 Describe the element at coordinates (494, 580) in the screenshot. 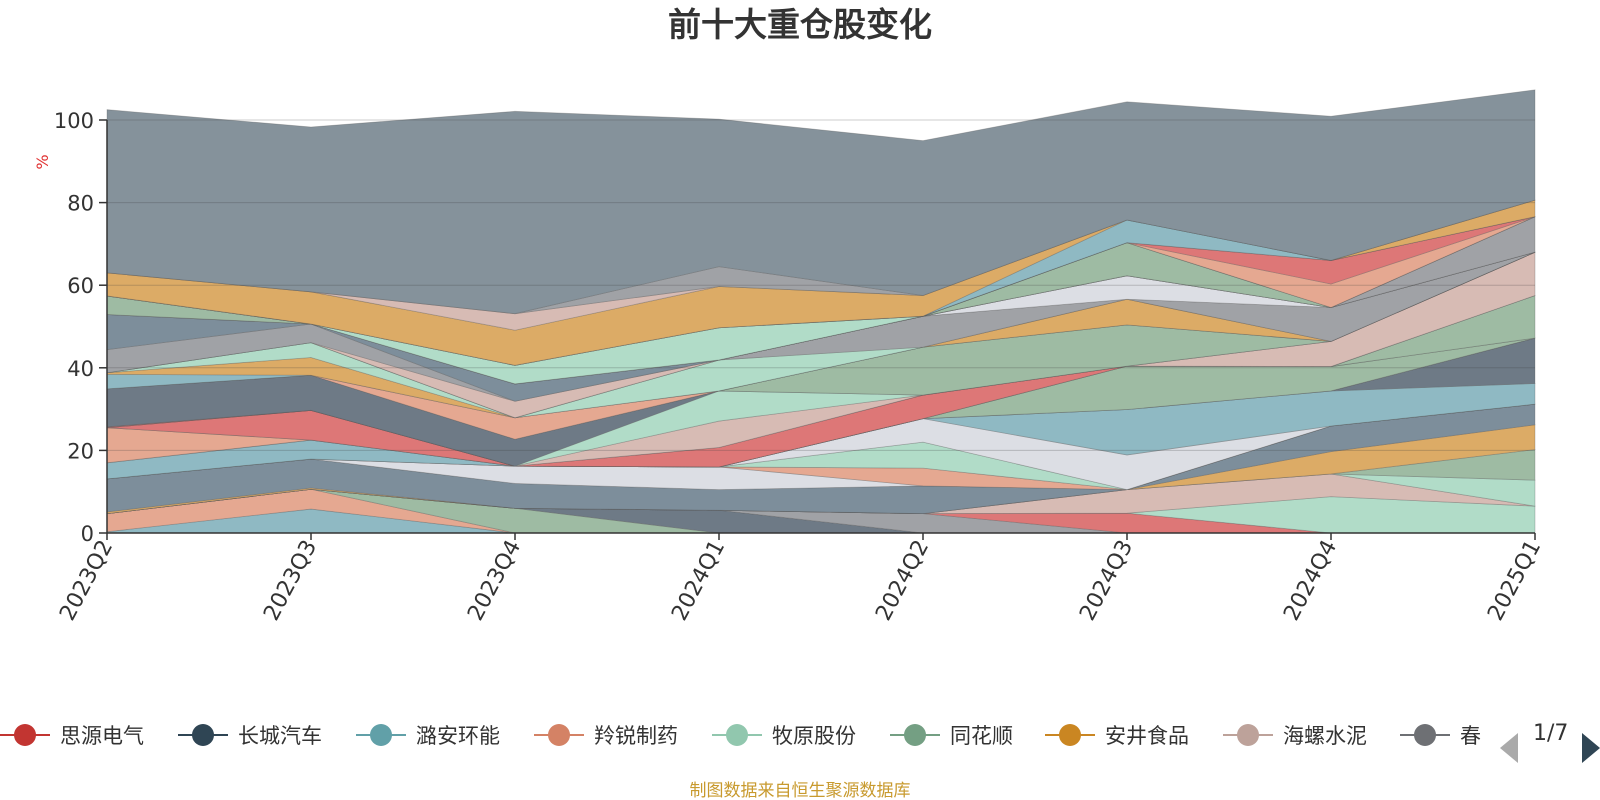

I see `x-tick-label: 2023Q4` at that location.